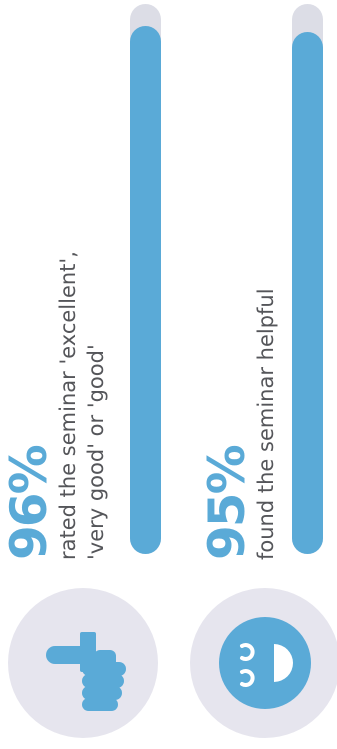  Describe the element at coordinates (86, 671) in the screenshot. I see `thumbs-up-icon` at that location.